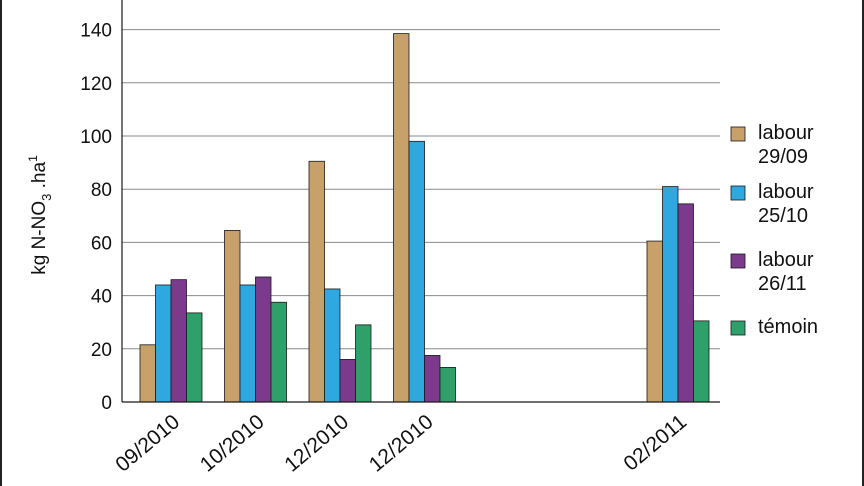 The image size is (864, 486). I want to click on legend-label: 29/09, so click(783, 157).